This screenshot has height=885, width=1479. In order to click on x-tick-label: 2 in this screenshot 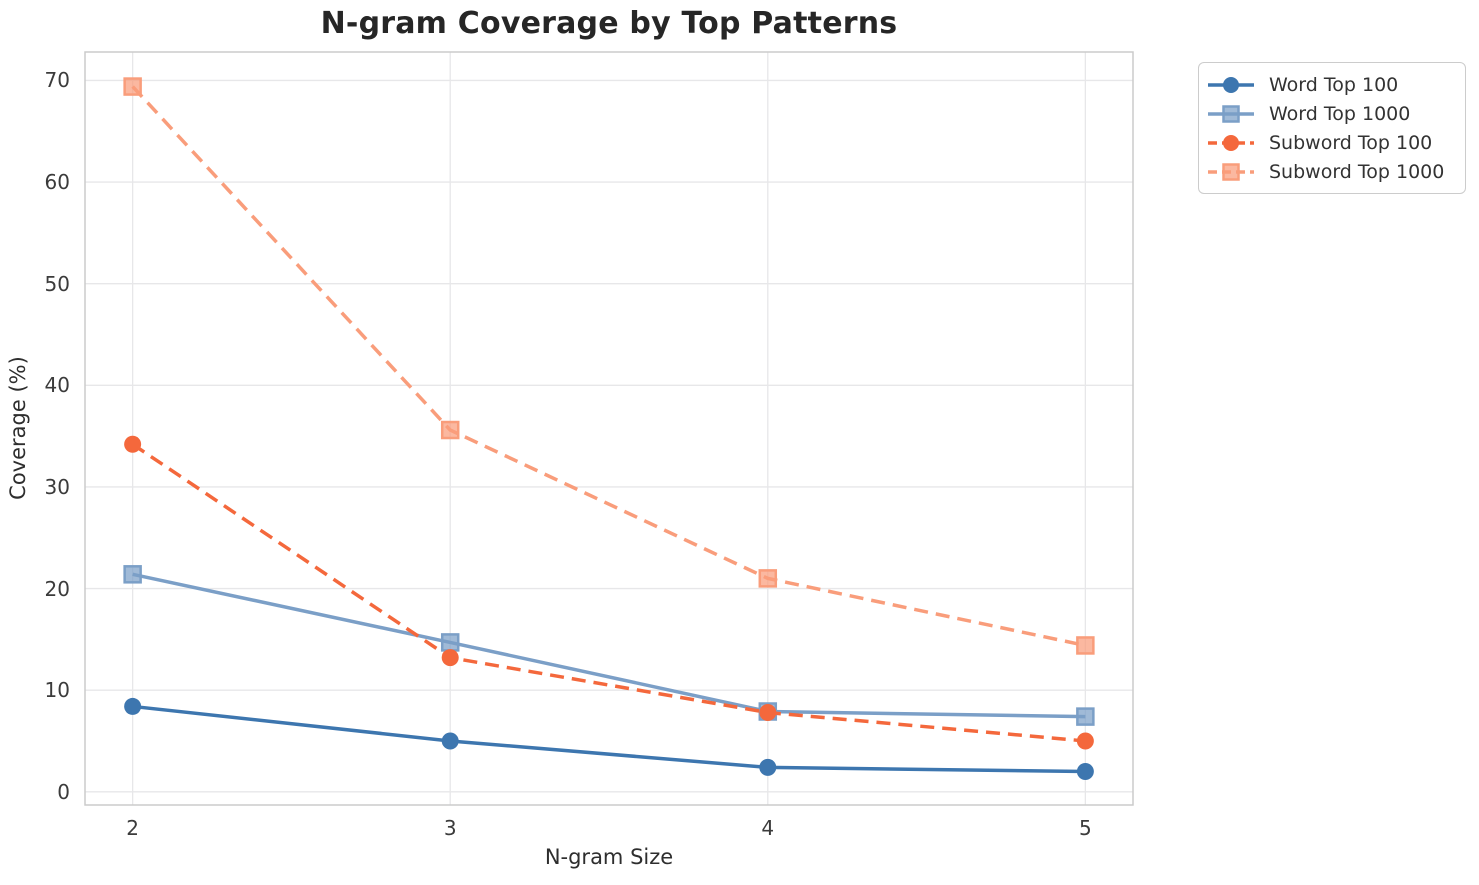, I will do `click(132, 828)`.